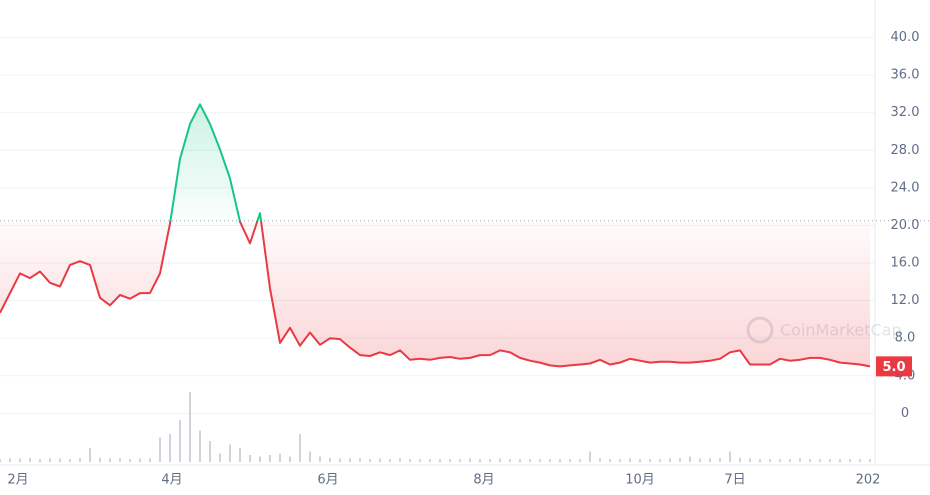  What do you see at coordinates (905, 338) in the screenshot?
I see `y-tick-label: 8.0` at bounding box center [905, 338].